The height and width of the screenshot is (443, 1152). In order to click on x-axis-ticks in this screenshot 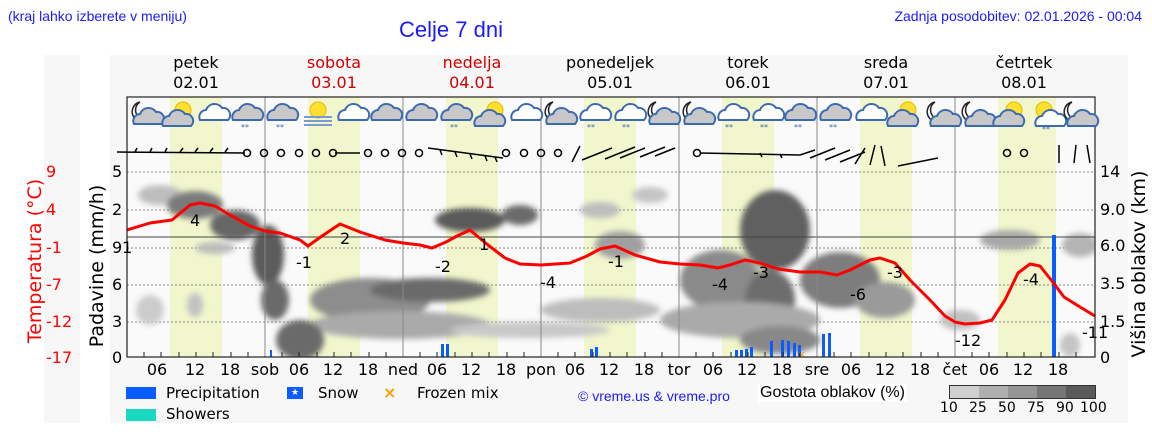, I will do `click(610, 354)`.